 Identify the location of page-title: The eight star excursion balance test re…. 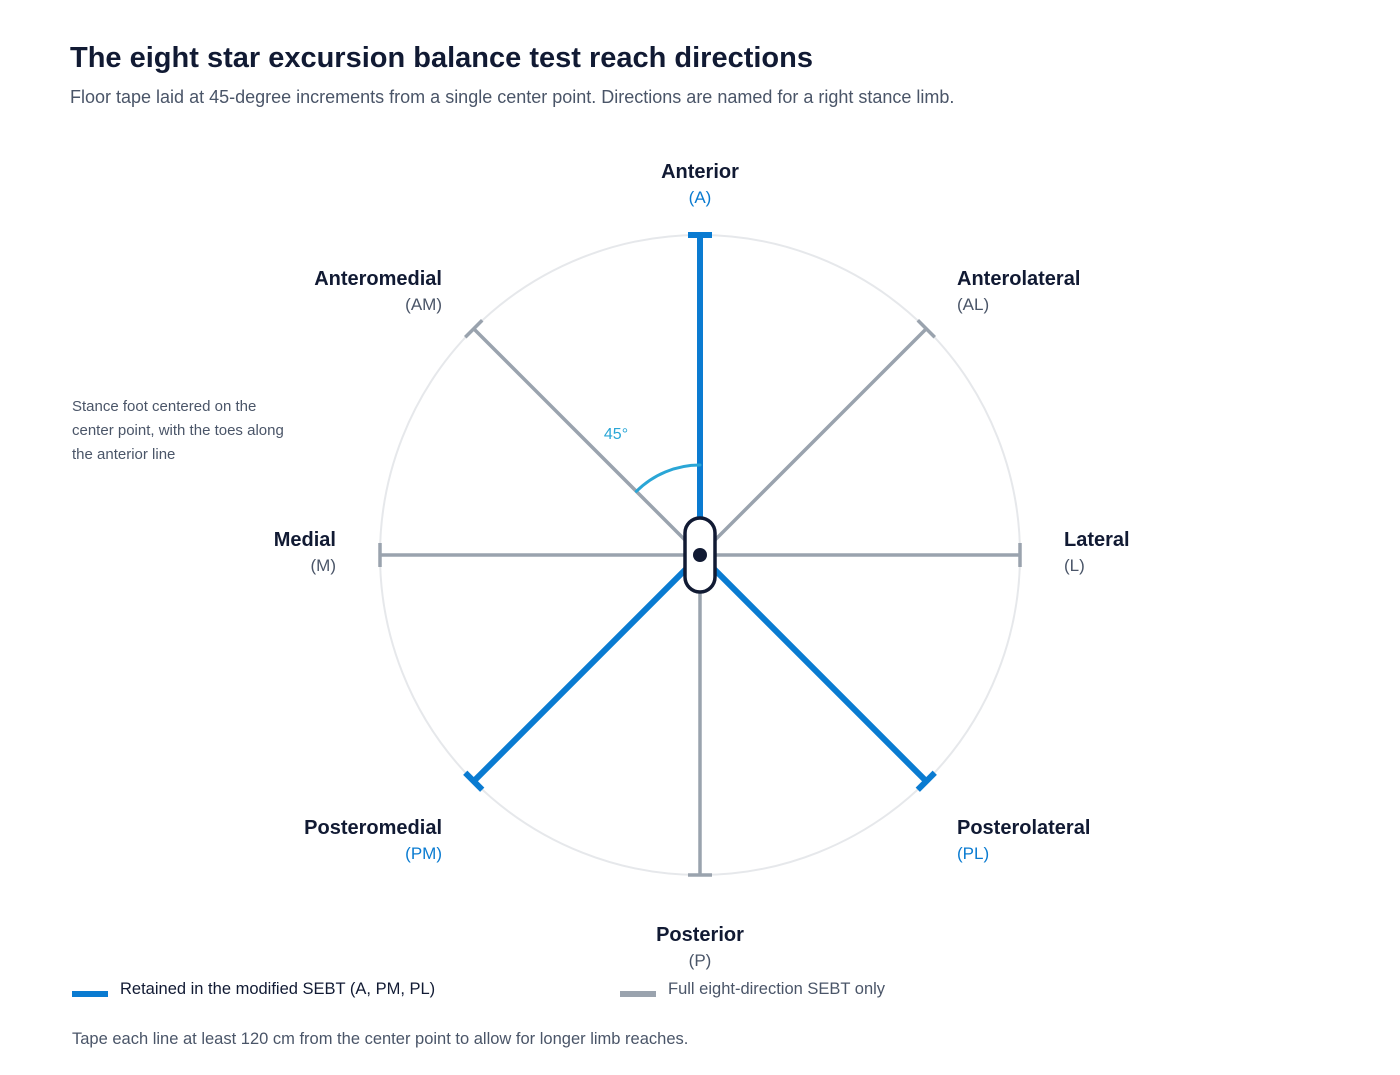
(441, 58).